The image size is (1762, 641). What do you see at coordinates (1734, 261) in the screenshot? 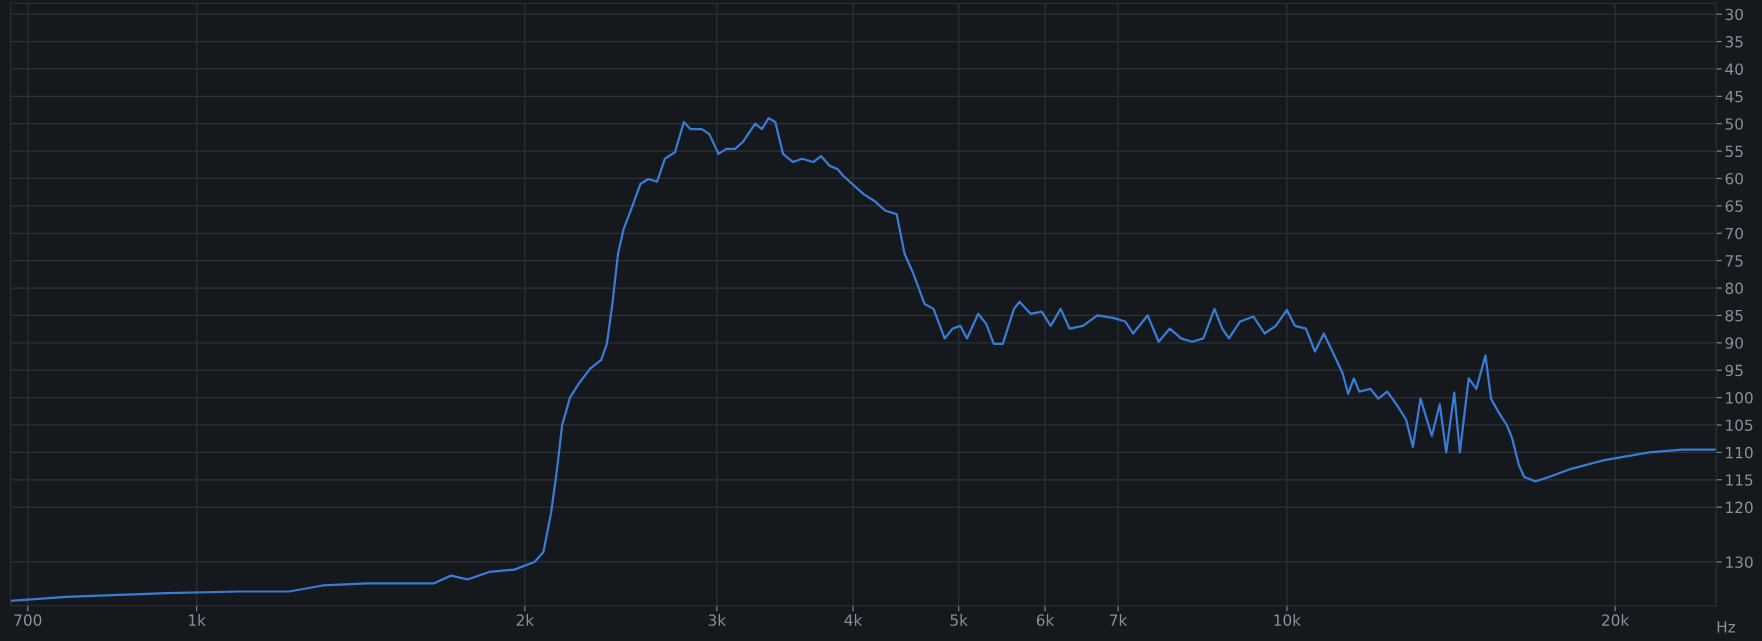
I see `y-tick-label: 75` at bounding box center [1734, 261].